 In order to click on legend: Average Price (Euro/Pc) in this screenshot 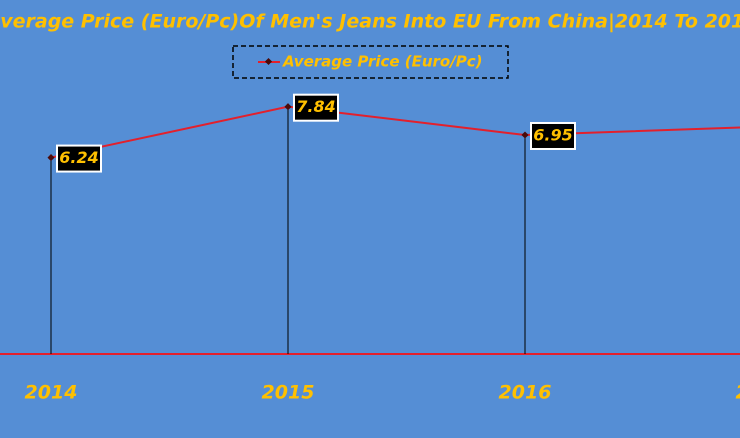, I will do `click(370, 62)`.